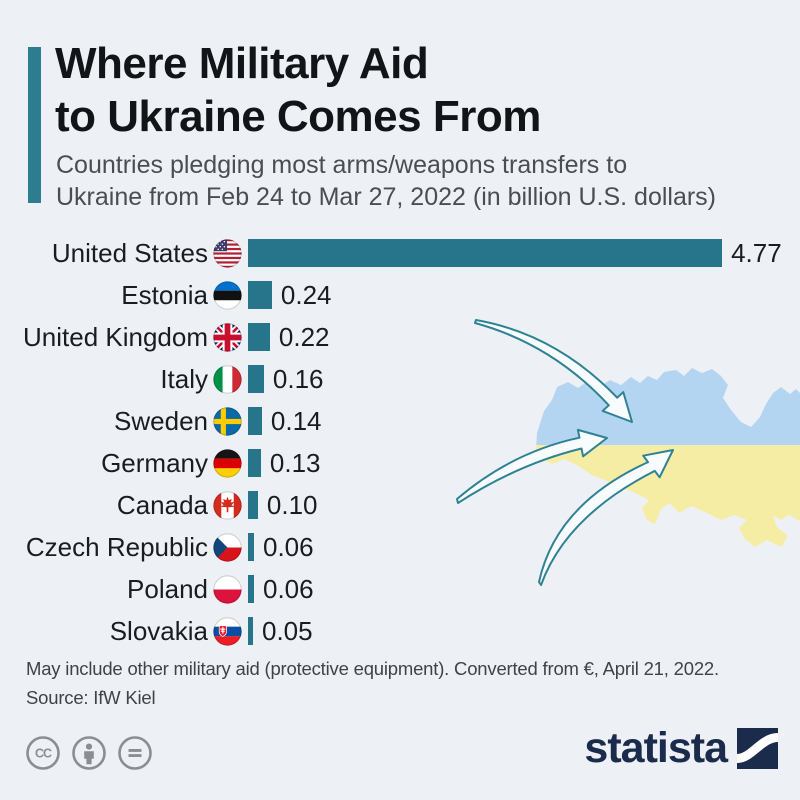 This screenshot has width=800, height=800. Describe the element at coordinates (553, 371) in the screenshot. I see `aid-arrow-top-icon` at that location.